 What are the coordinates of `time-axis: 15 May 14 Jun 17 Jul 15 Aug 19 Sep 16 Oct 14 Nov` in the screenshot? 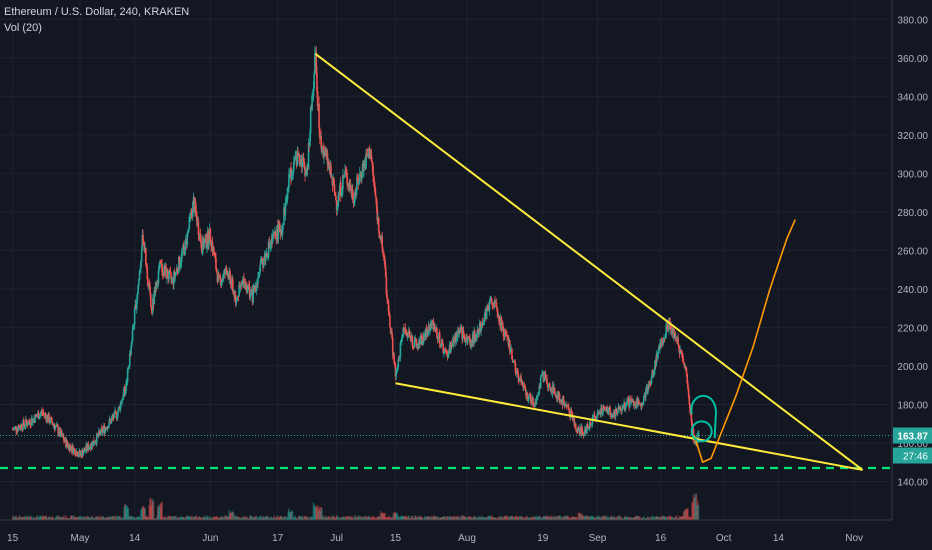 It's located at (446, 531).